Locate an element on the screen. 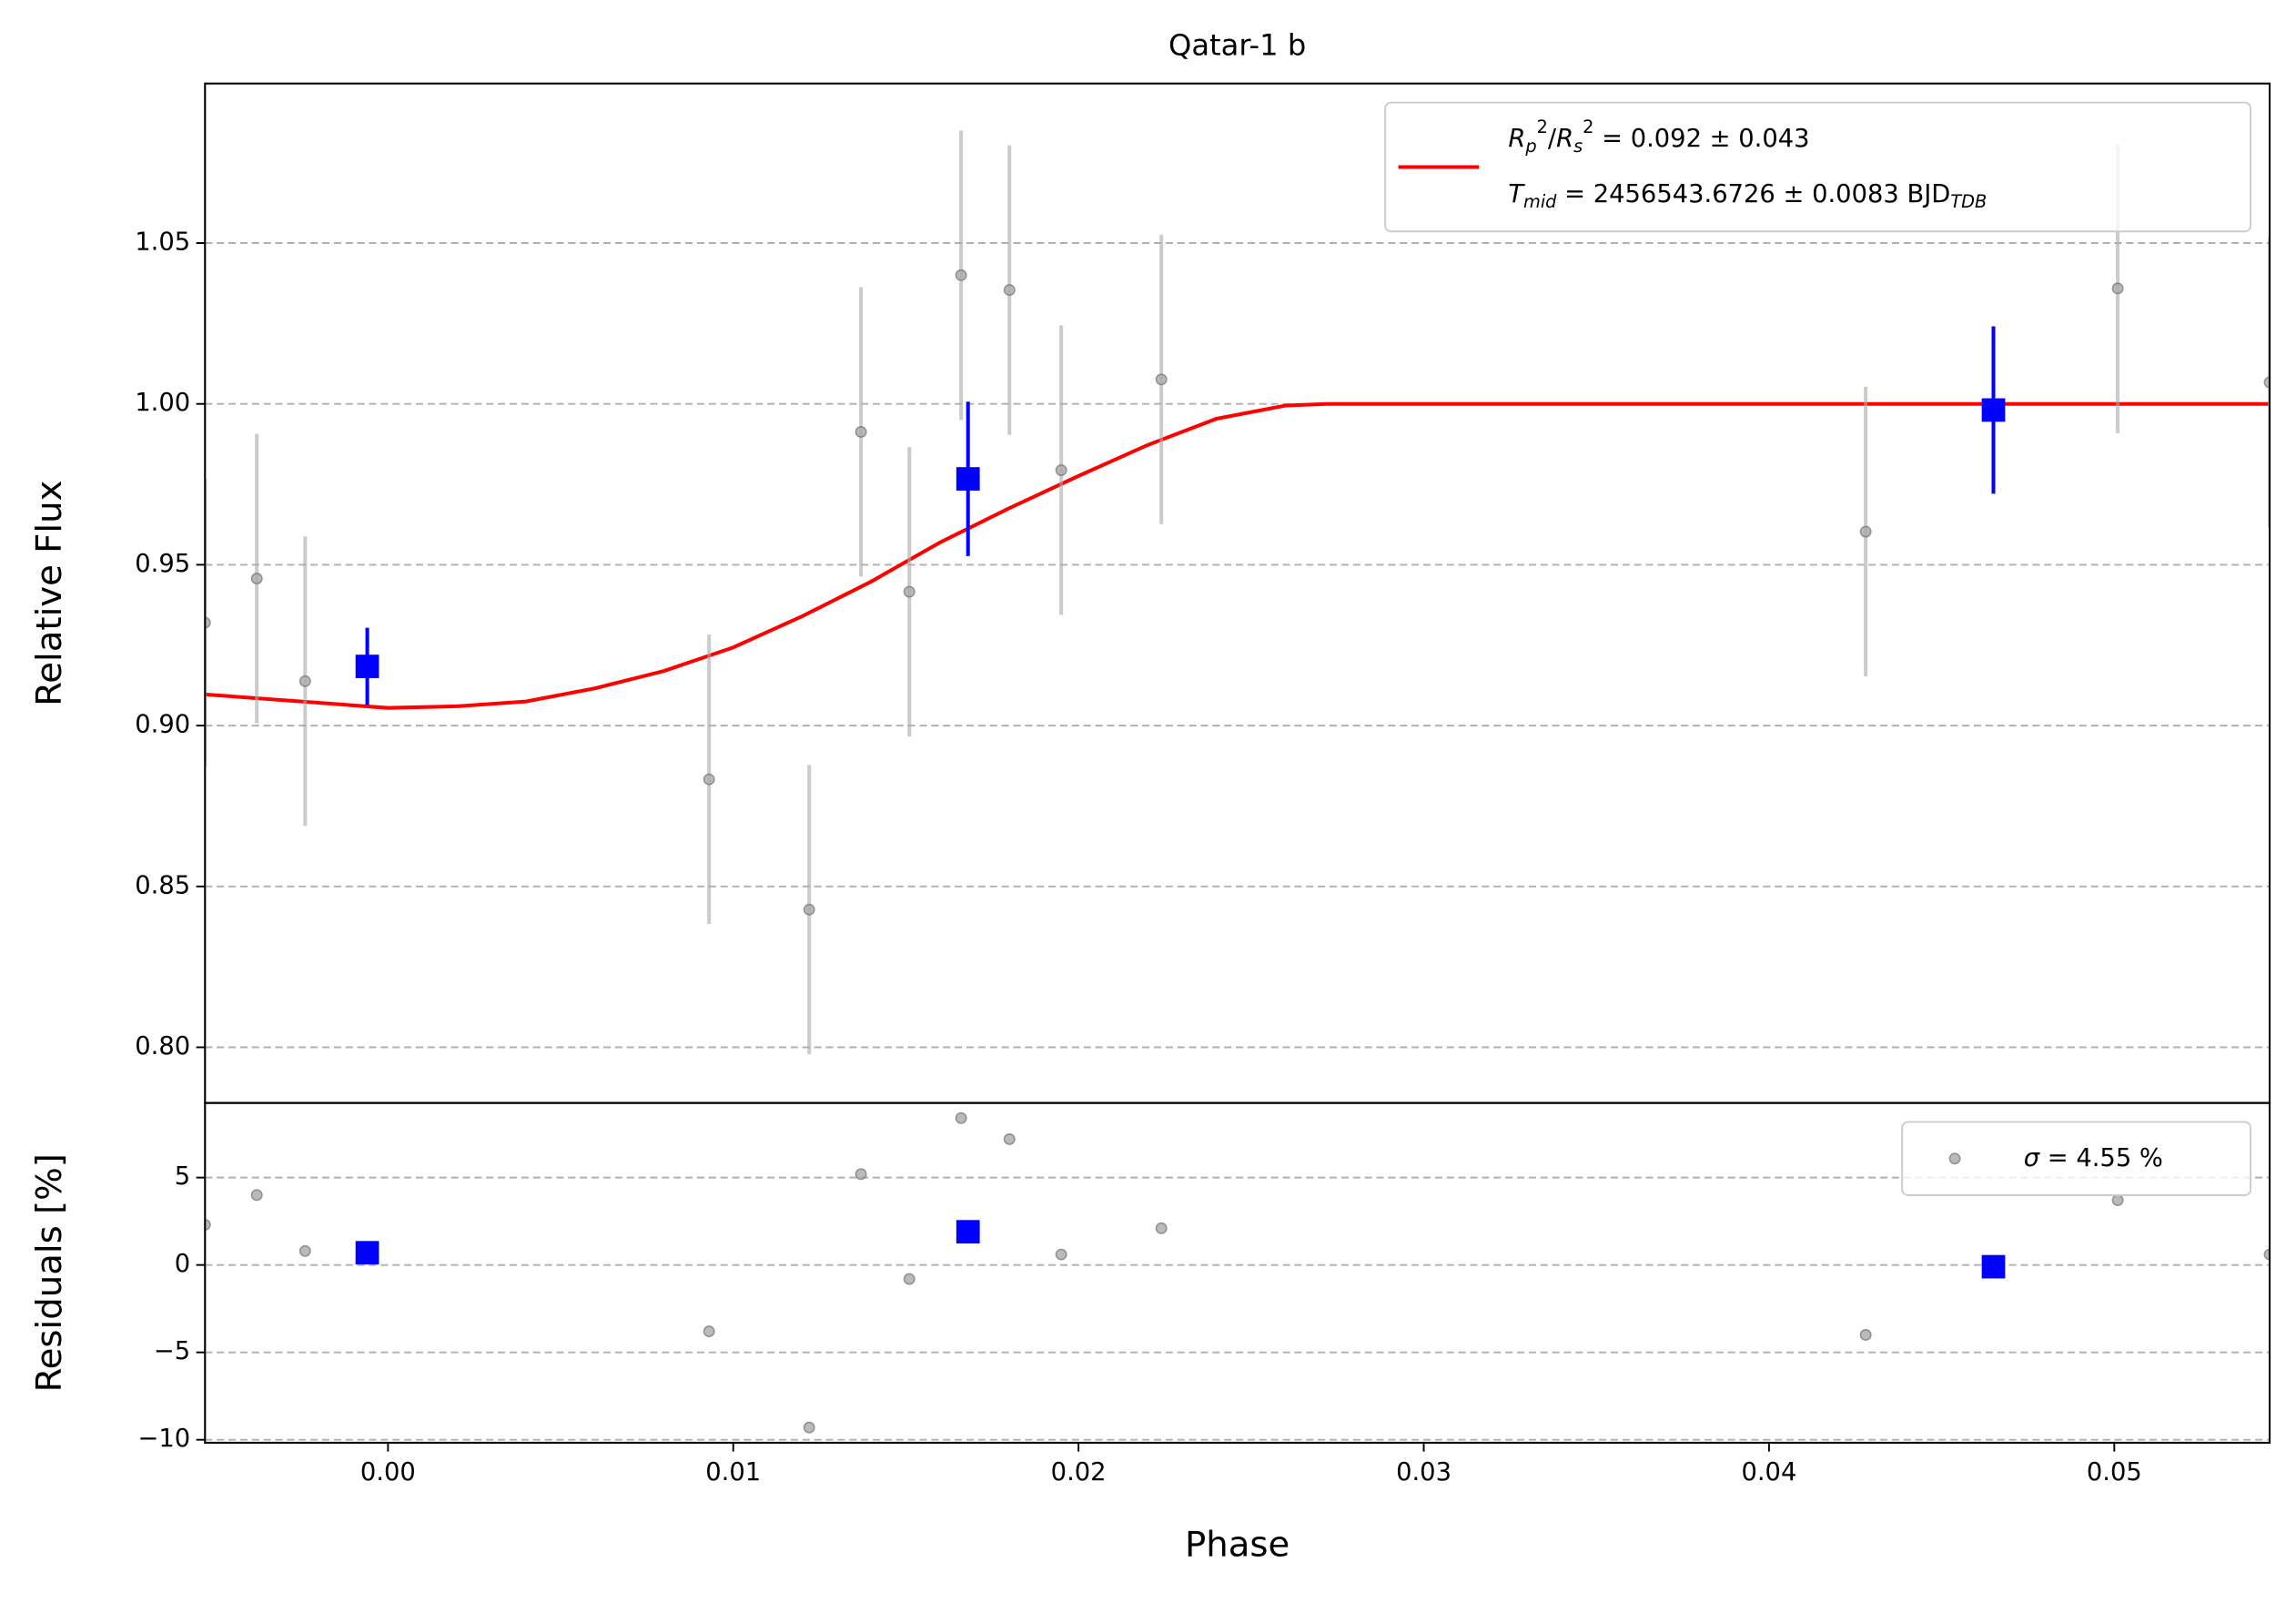 This screenshot has height=1603, width=2296. x-axis-label: Phase is located at coordinates (1238, 1545).